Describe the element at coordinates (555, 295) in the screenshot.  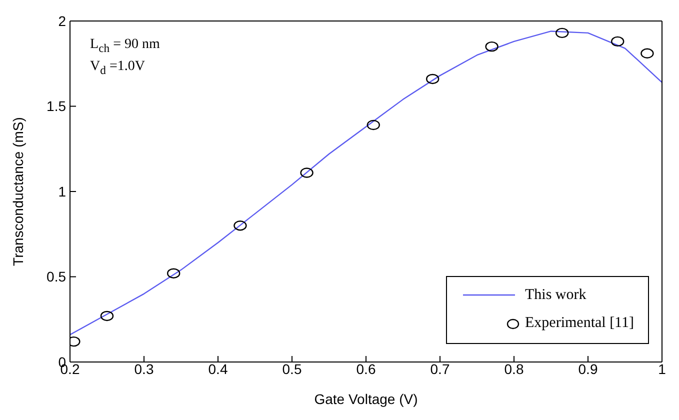
I see `legend-label: This work` at that location.